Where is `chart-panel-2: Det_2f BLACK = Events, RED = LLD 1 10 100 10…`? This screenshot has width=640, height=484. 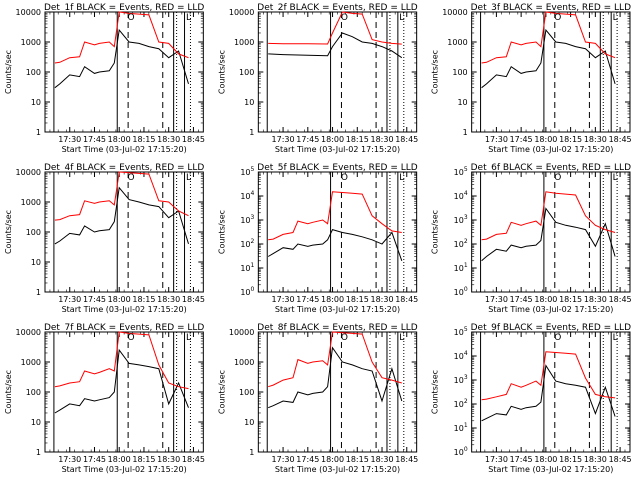 chart-panel-2: Det_2f BLACK = Events, RED = LLD 1 10 100 10… is located at coordinates (317, 78).